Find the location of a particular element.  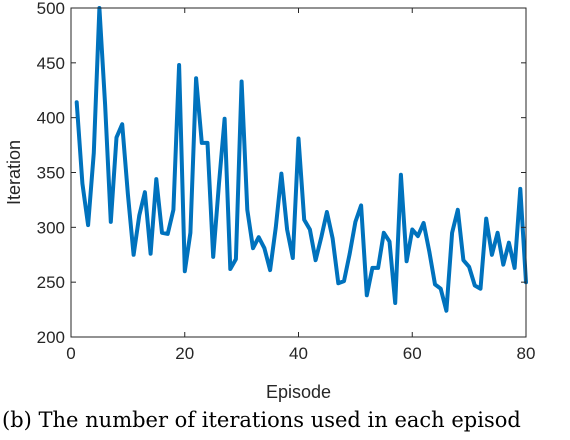

x-axis-title: Episode is located at coordinates (298, 392).